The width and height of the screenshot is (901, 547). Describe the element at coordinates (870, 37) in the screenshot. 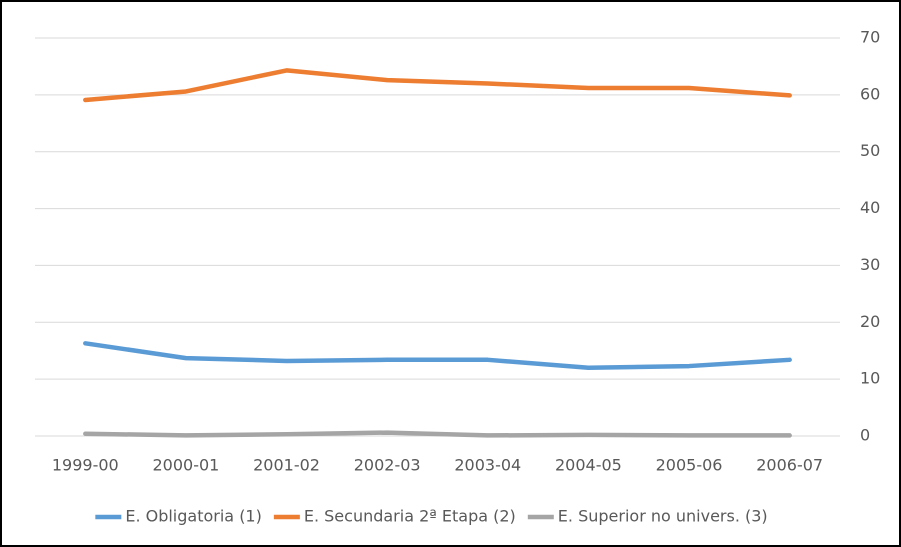

I see `y-tick-label: 70` at that location.